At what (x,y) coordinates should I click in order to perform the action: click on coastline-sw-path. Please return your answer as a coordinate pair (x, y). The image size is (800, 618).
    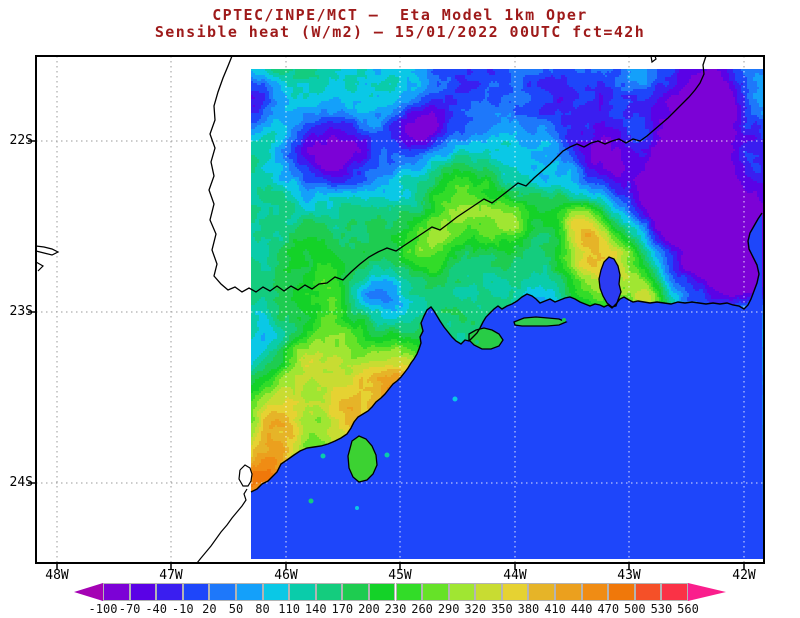
    Looking at the image, I should click on (222, 526).